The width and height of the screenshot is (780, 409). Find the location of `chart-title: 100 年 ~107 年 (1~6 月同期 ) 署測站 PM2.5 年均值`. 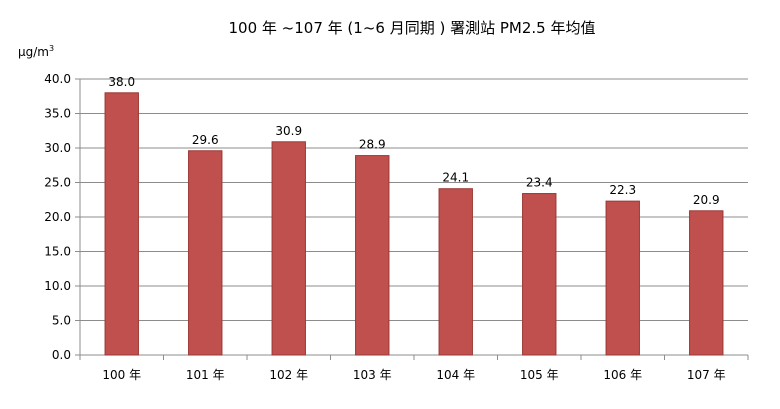

chart-title: 100 年 ~107 年 (1~6 月同期 ) 署測站 PM2.5 年均值 is located at coordinates (412, 28).